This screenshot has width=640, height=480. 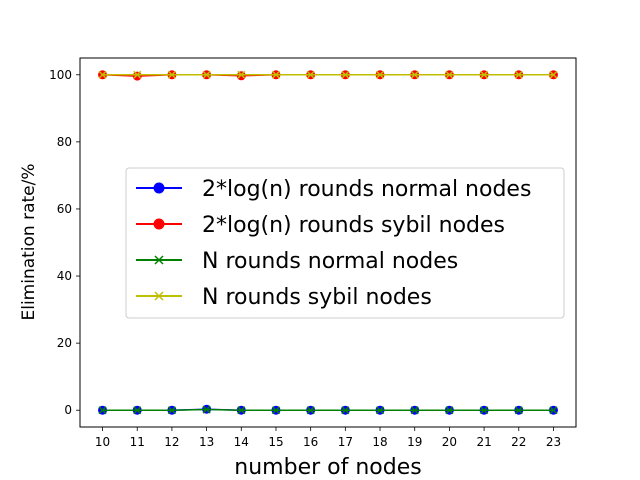 What do you see at coordinates (379, 442) in the screenshot?
I see `x-tick-label: 18` at bounding box center [379, 442].